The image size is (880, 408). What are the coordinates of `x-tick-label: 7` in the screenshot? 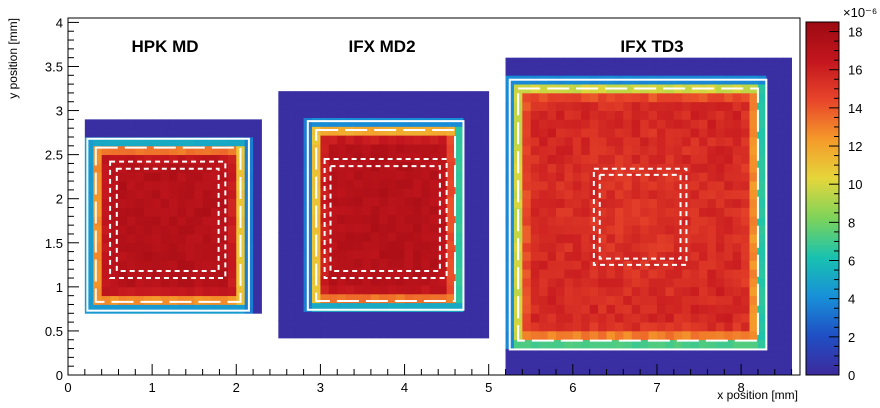 It's located at (656, 387).